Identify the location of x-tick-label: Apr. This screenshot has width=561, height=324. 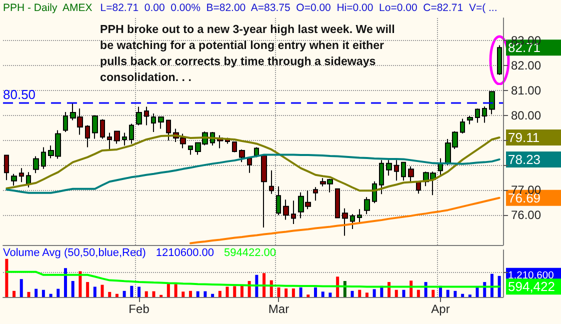
(440, 309).